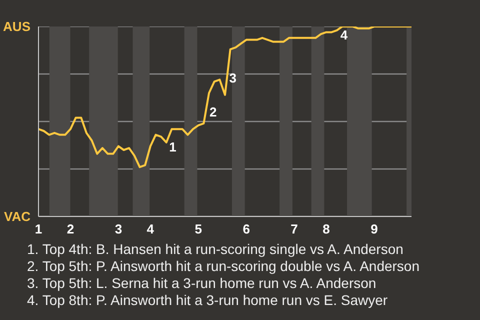  Describe the element at coordinates (215, 249) in the screenshot. I see `text: 1. Top 4th: B. Hansen hit a run-scoring single vs A. Anderson` at that location.